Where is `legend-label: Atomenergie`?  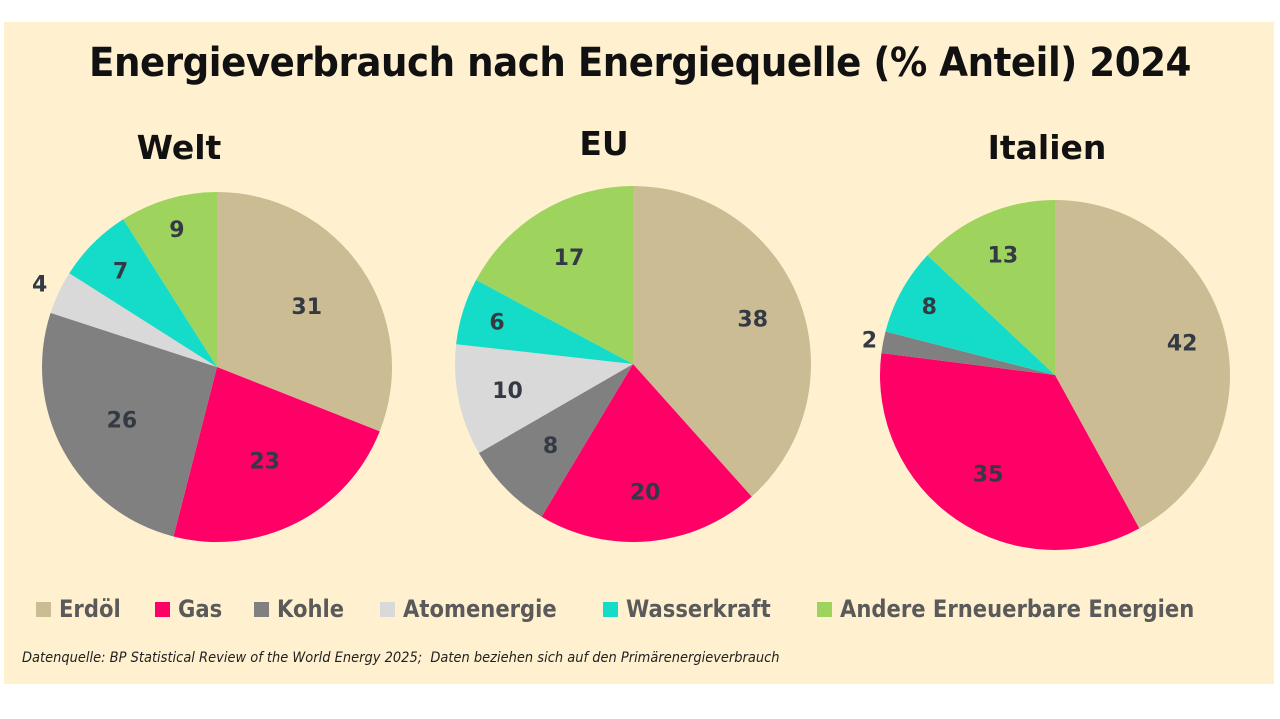 legend-label: Atomenergie is located at coordinates (479, 609).